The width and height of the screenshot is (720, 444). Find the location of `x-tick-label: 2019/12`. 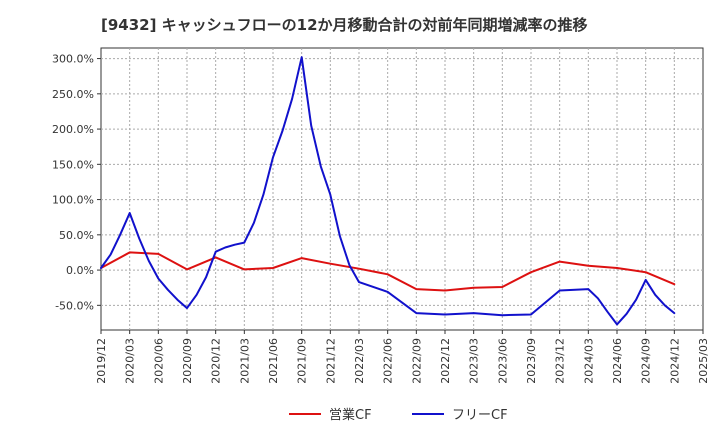

x-tick-label: 2019/12 is located at coordinates (101, 361).